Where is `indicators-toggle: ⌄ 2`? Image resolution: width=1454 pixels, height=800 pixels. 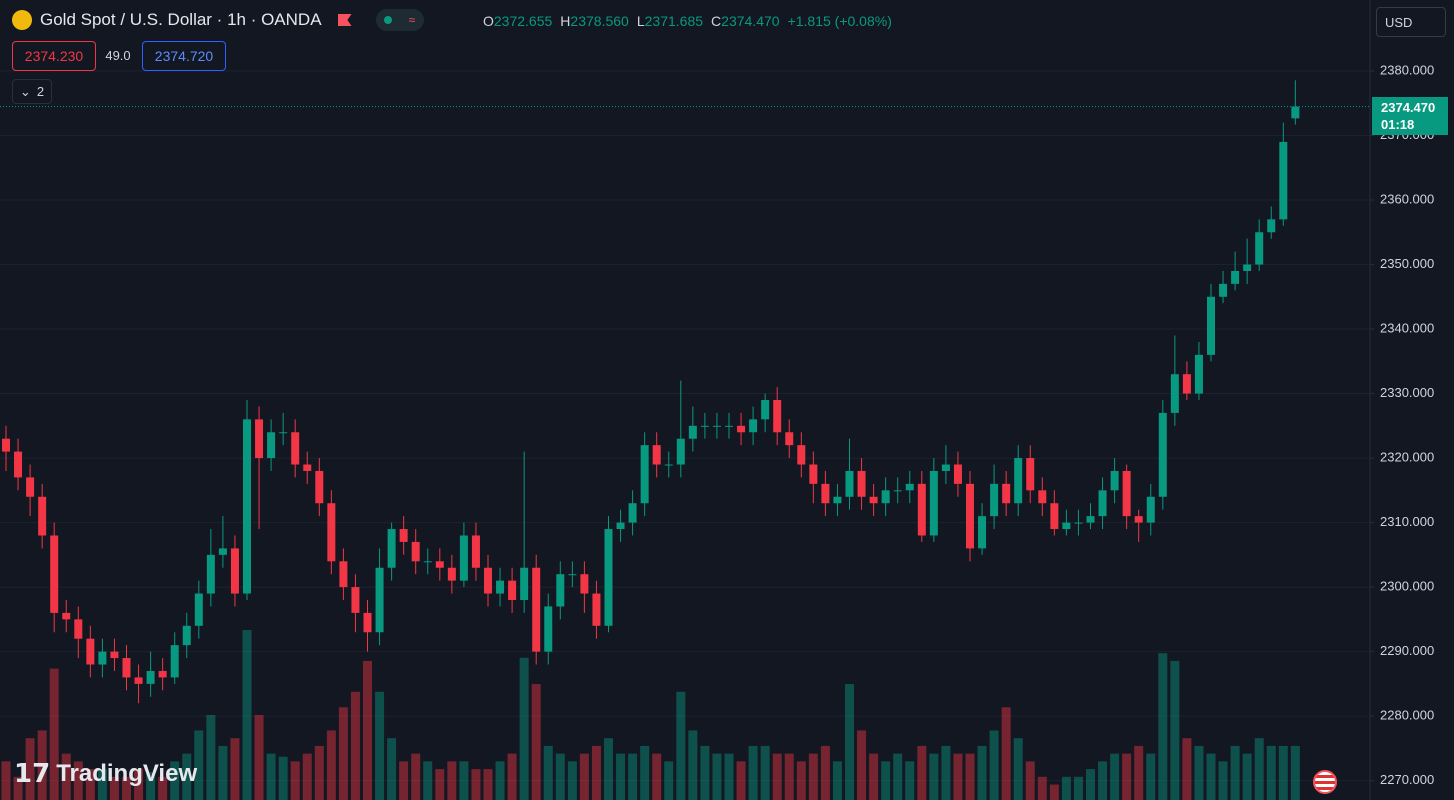
indicators-toggle: ⌄ 2 is located at coordinates (32, 91).